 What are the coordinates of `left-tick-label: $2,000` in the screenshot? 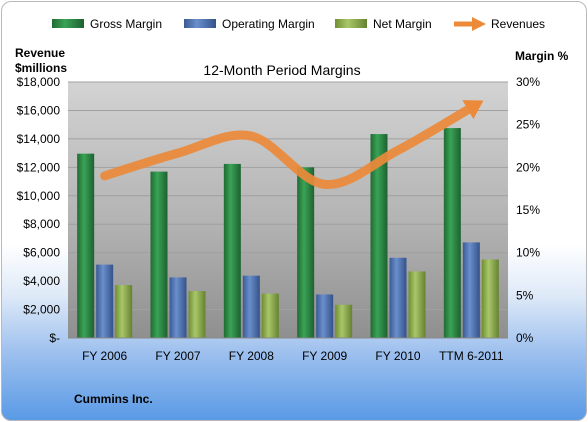 It's located at (41, 310).